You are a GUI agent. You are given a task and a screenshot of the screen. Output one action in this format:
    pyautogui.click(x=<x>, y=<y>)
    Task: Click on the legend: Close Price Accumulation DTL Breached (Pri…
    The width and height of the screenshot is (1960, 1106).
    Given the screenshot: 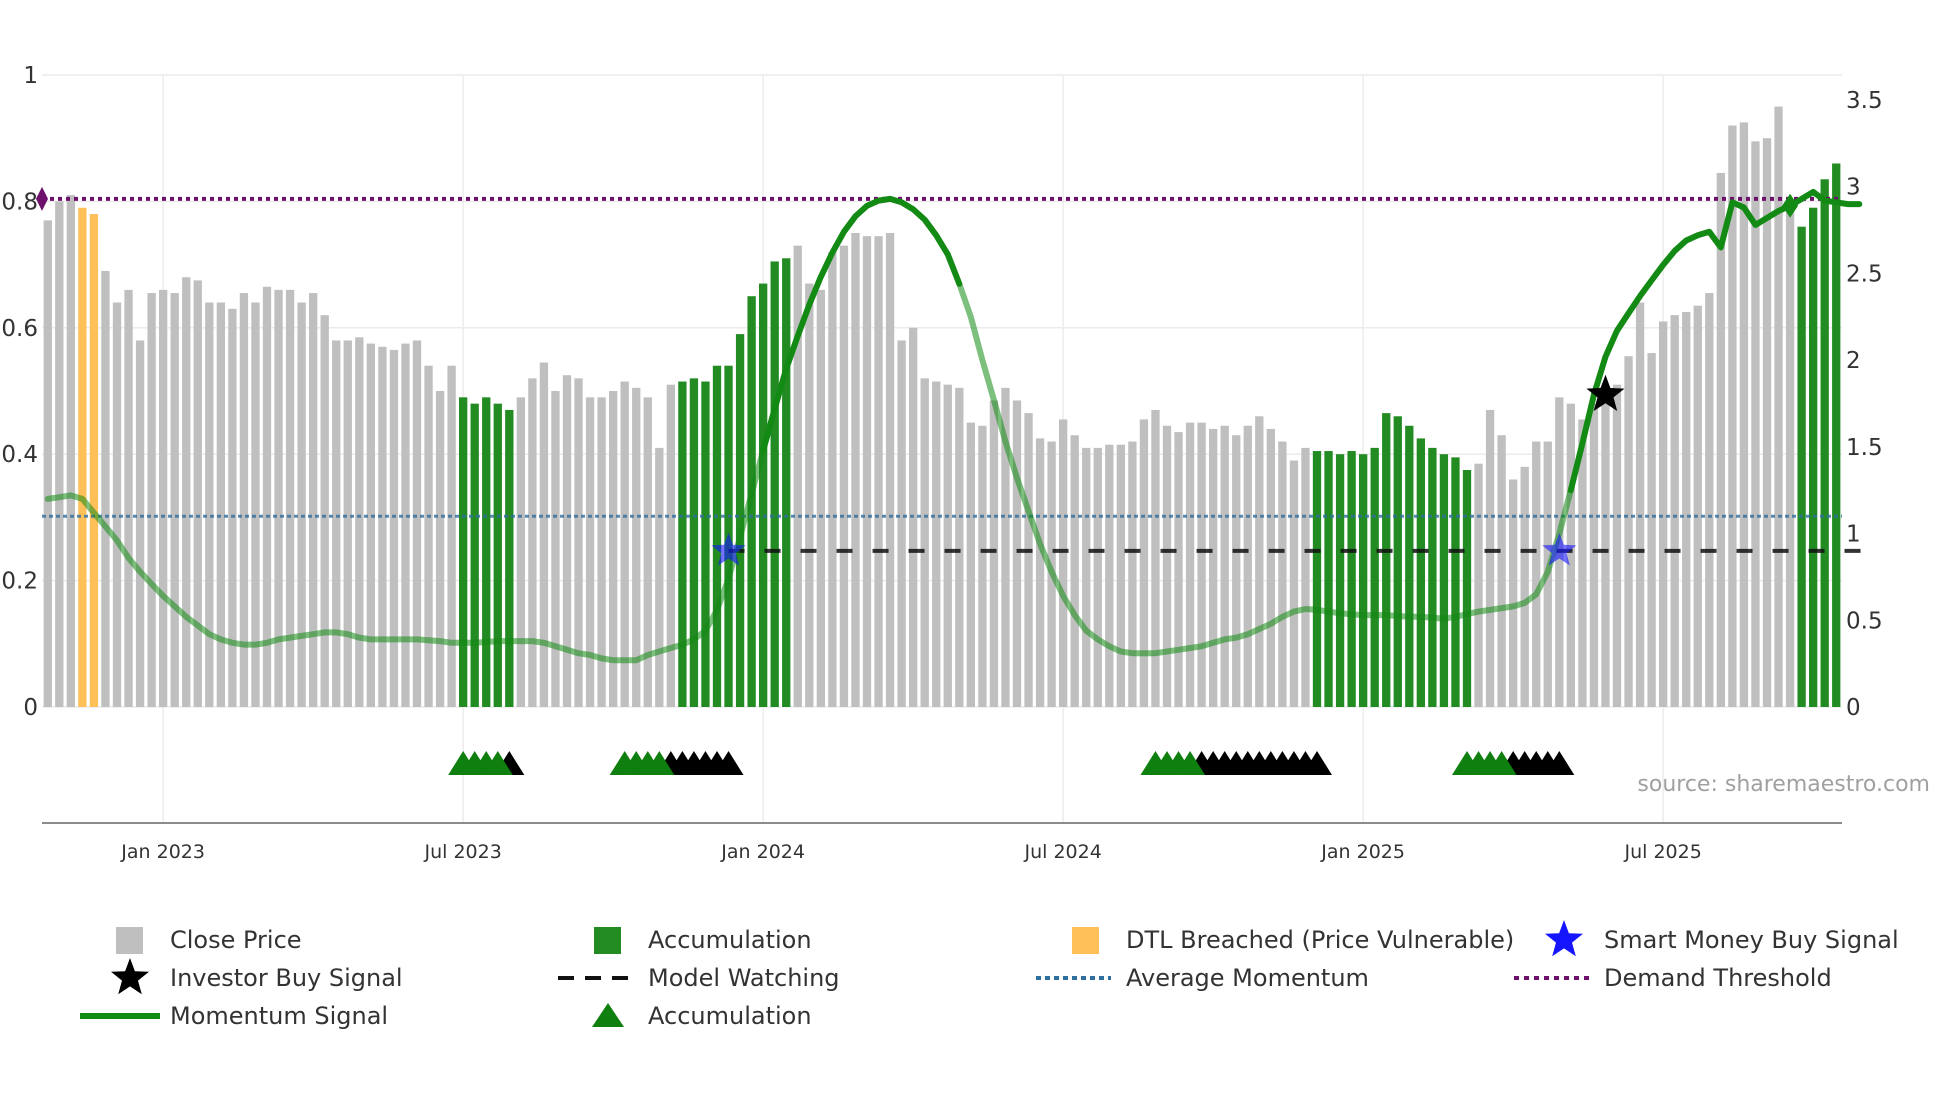 What is the action you would take?
    pyautogui.click(x=989, y=975)
    